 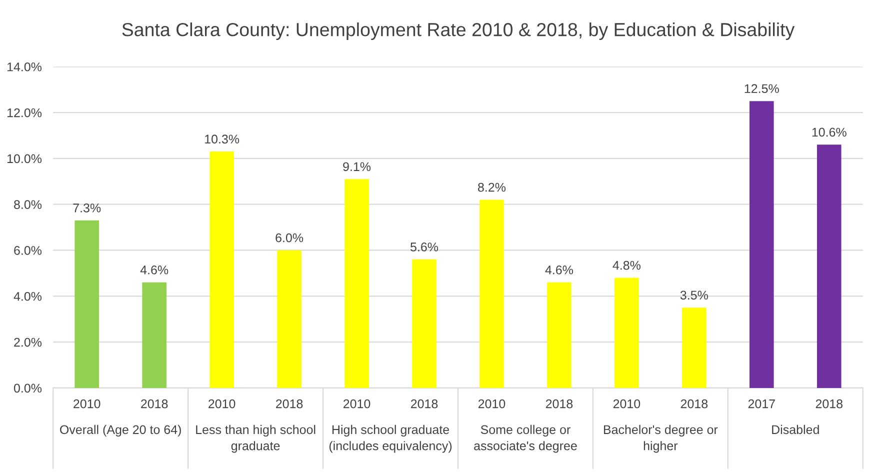 What do you see at coordinates (458, 31) in the screenshot?
I see `chart-title: Santa Clara County: Unemployment Rate 2010 & 2018, by Education & Disability` at bounding box center [458, 31].